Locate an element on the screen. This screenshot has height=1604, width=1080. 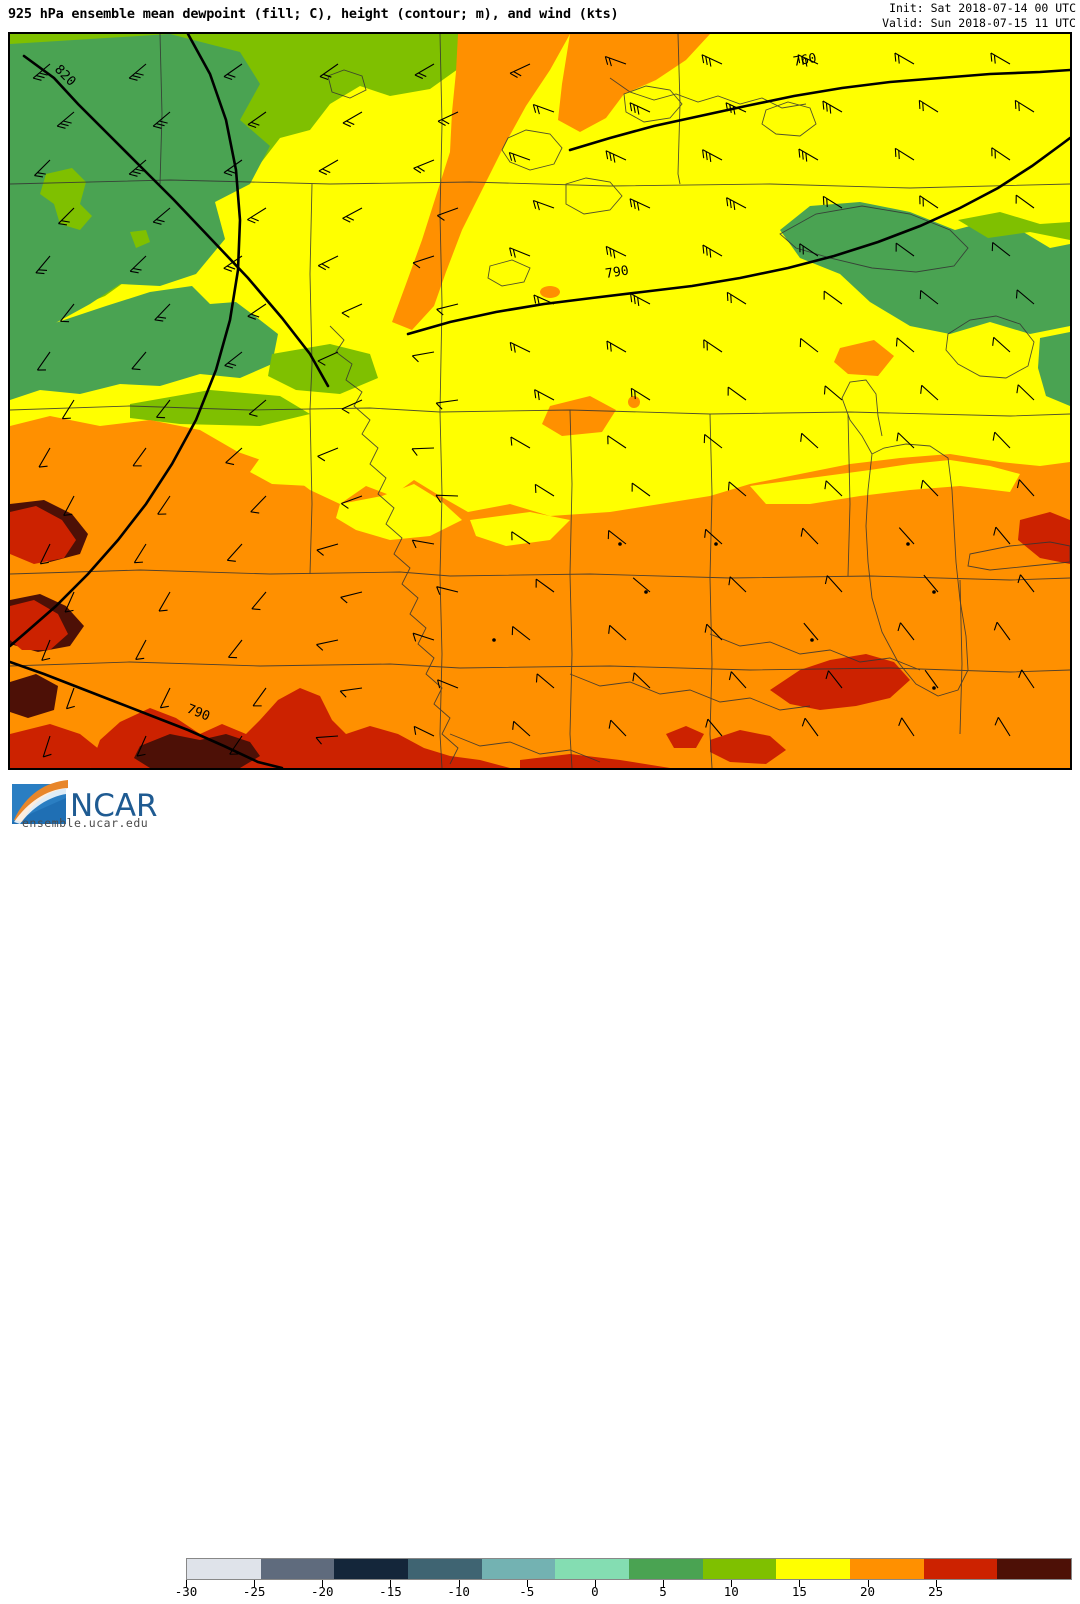
fill-yellowgreen-ne is located at coordinates (1014, 226).